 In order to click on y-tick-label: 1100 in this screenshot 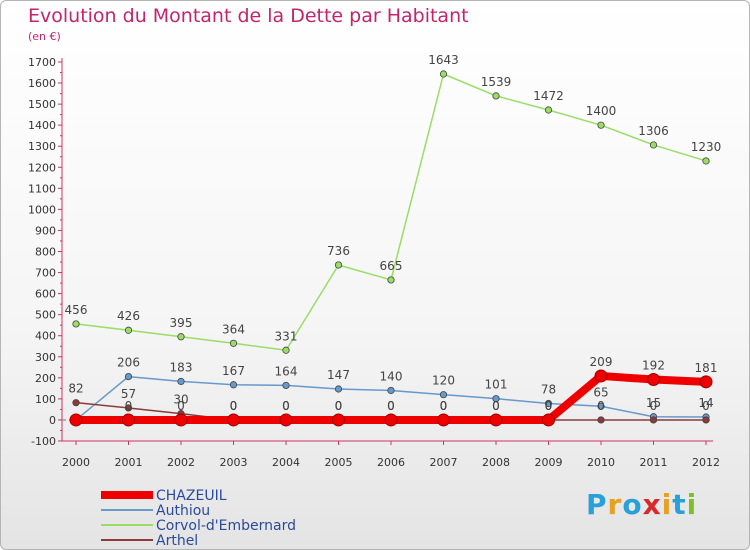, I will do `click(42, 188)`.